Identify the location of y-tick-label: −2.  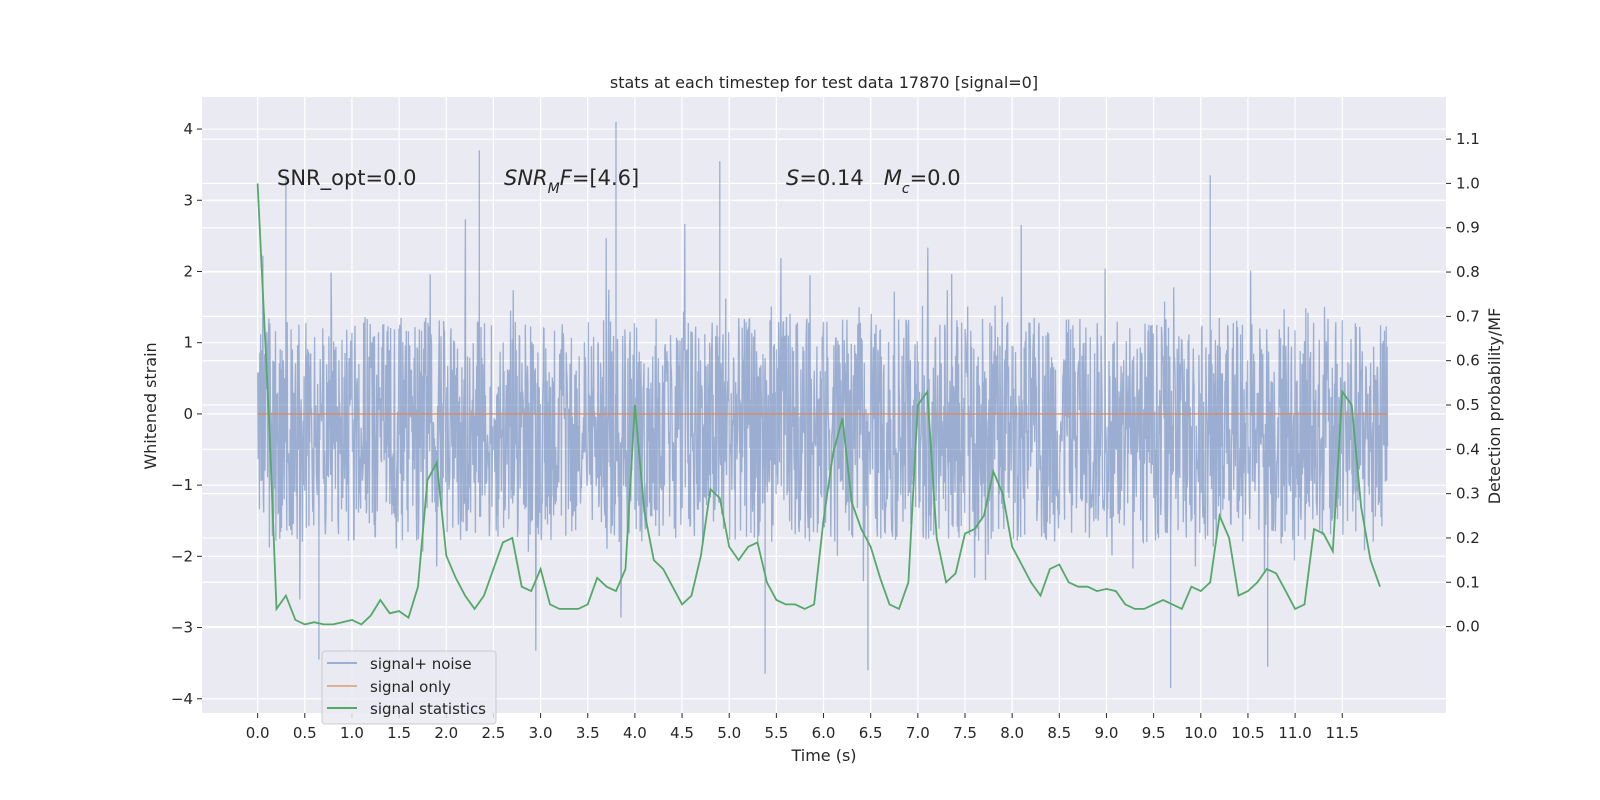
(182, 556).